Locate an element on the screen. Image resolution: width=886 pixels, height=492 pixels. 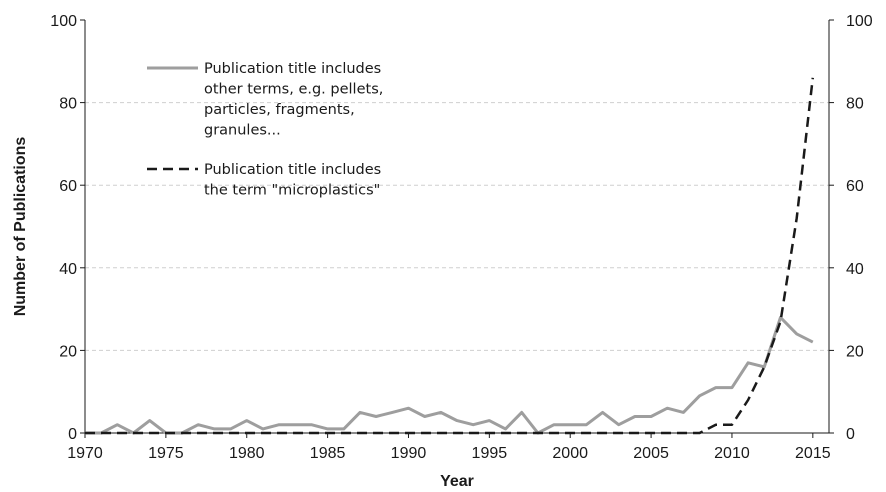
x-axis-ticks: 1970 1975 1980 1985 1990 1995 2000 2005 2010 2015 is located at coordinates (449, 447).